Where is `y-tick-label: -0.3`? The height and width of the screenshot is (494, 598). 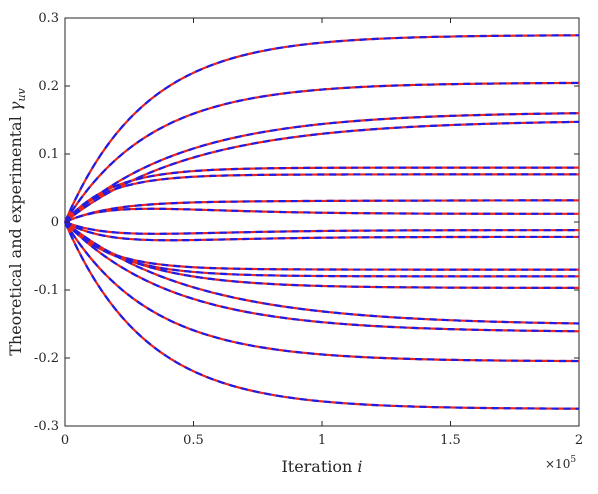
y-tick-label: -0.3 is located at coordinates (46, 426).